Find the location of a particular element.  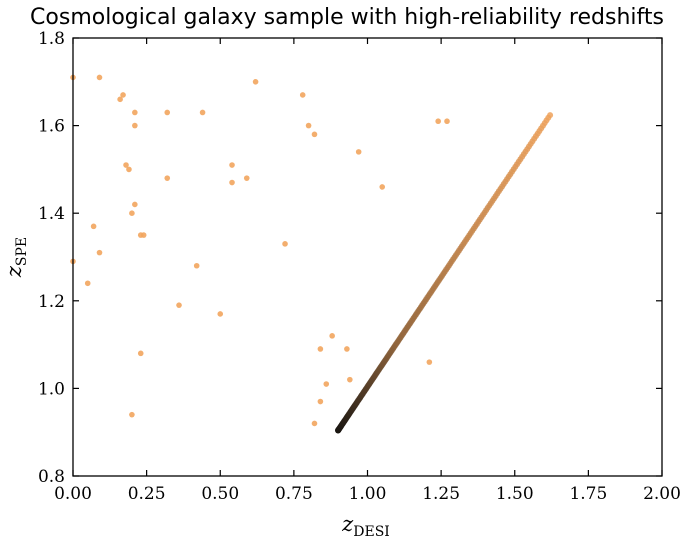

x-tick-label: 0.75 is located at coordinates (294, 494).